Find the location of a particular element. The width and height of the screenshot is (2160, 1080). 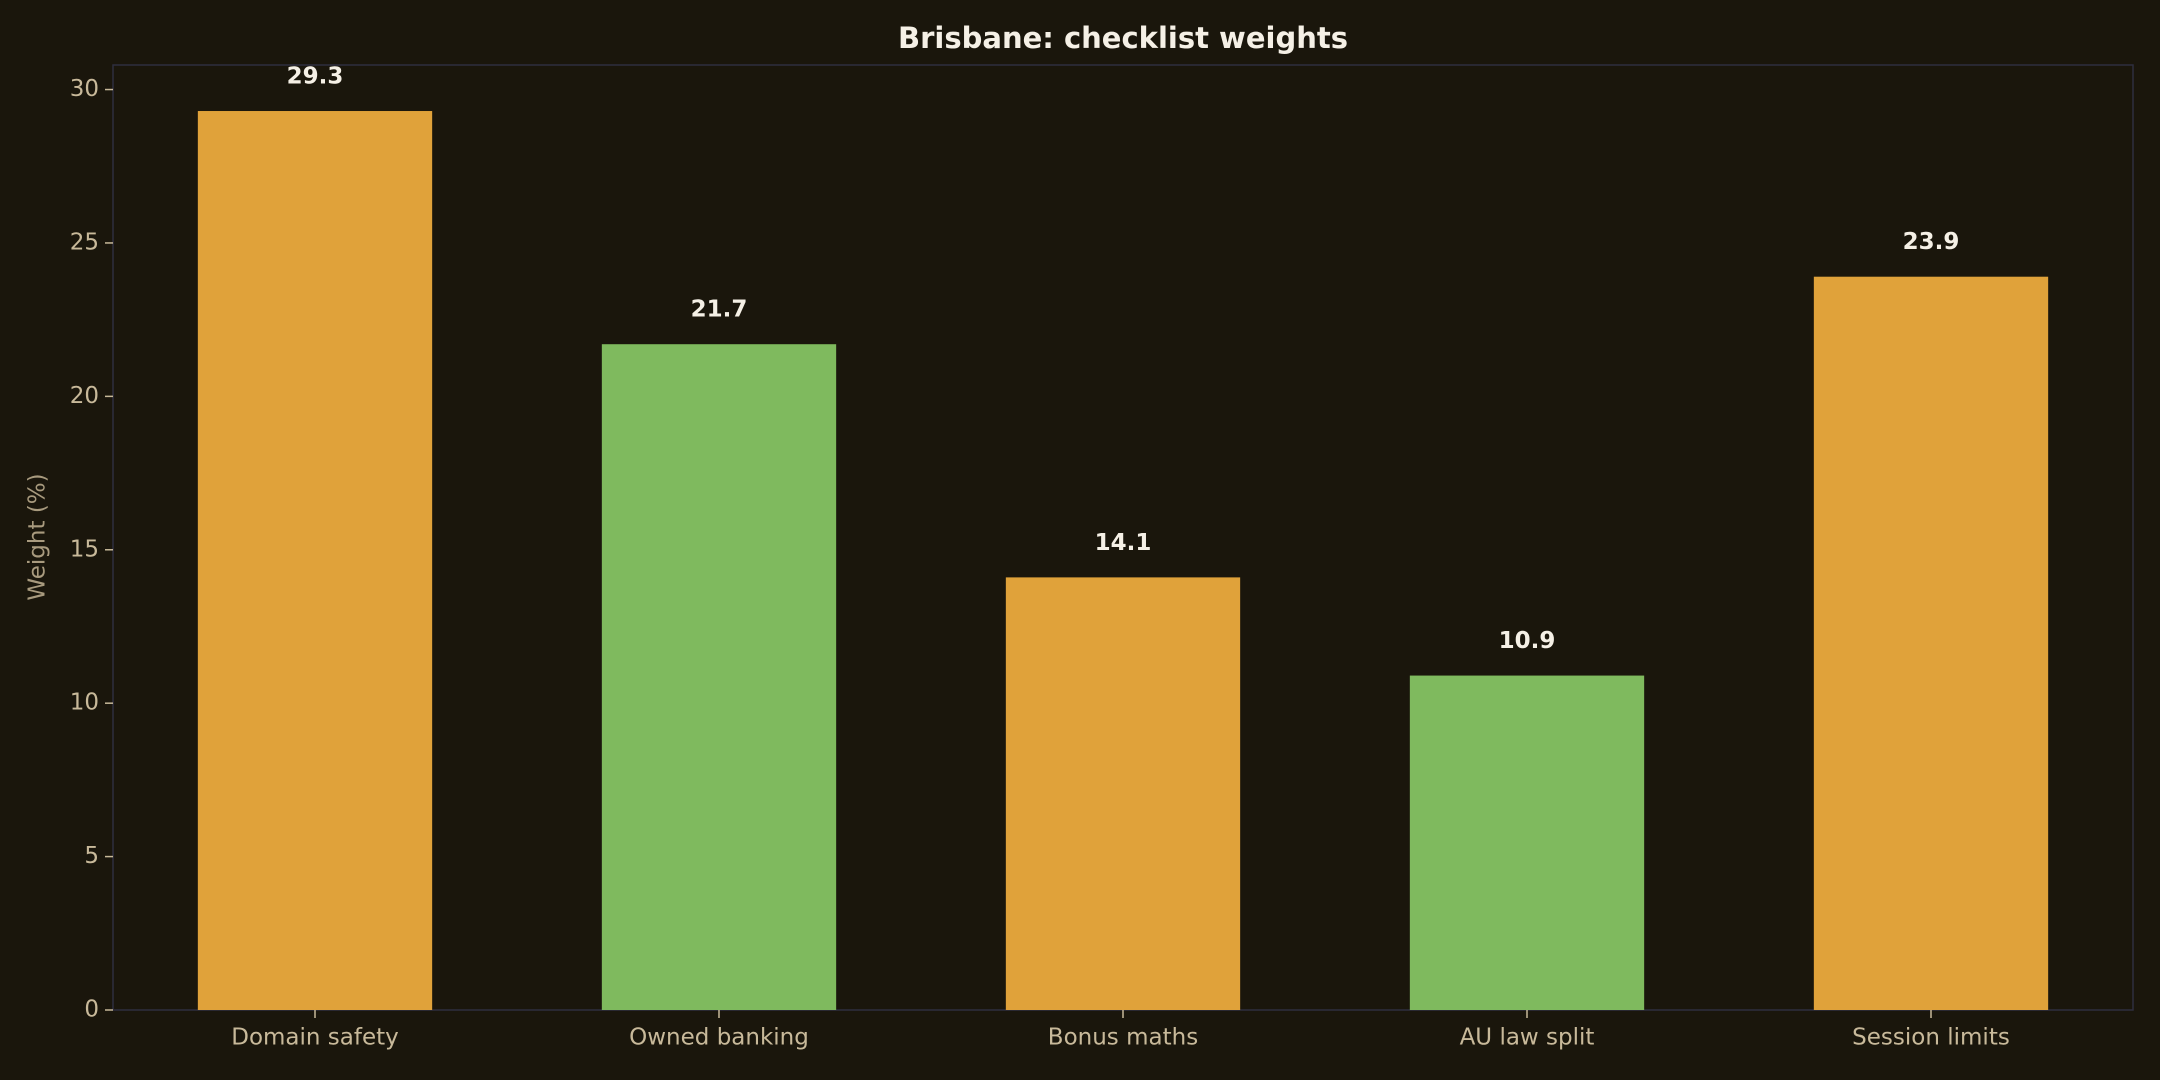

value-label: 10.9 is located at coordinates (1527, 641).